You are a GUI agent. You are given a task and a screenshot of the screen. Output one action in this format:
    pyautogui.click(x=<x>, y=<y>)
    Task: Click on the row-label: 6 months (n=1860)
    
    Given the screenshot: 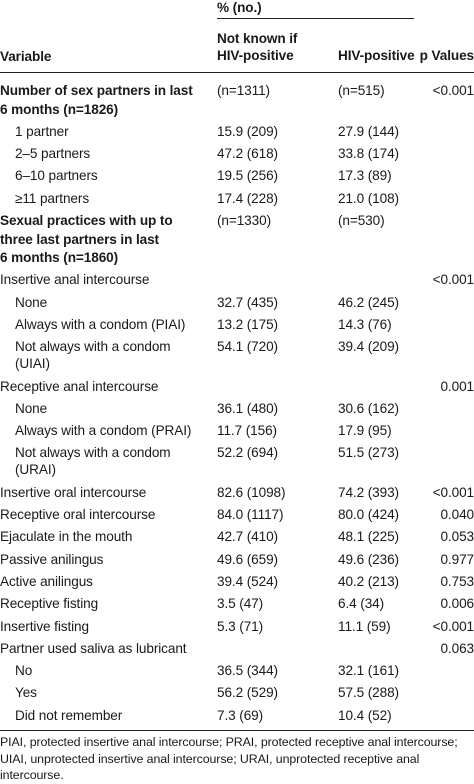 What is the action you would take?
    pyautogui.click(x=59, y=257)
    